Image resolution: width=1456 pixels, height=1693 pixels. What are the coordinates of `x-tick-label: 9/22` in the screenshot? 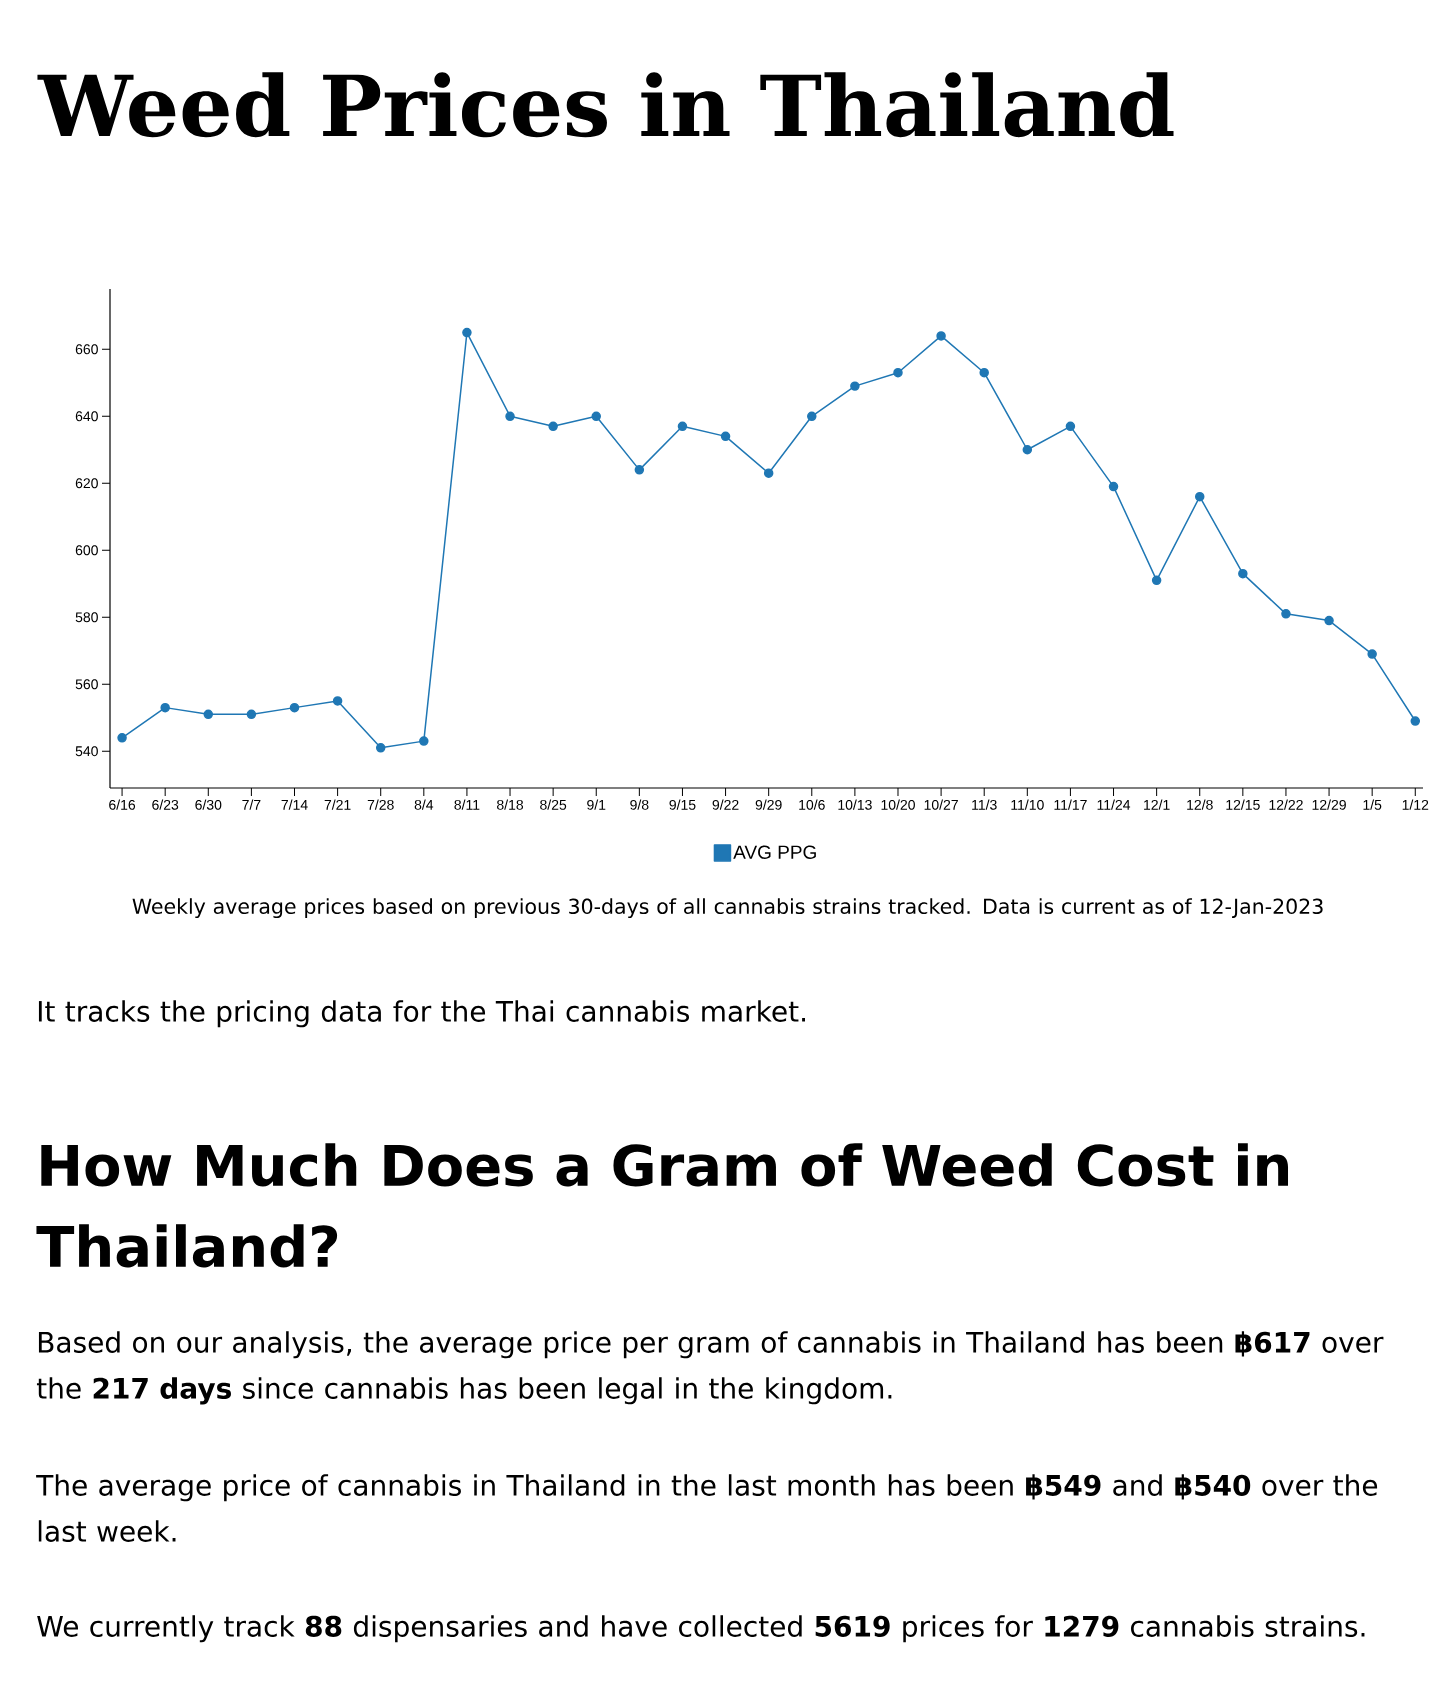 It's located at (725, 804).